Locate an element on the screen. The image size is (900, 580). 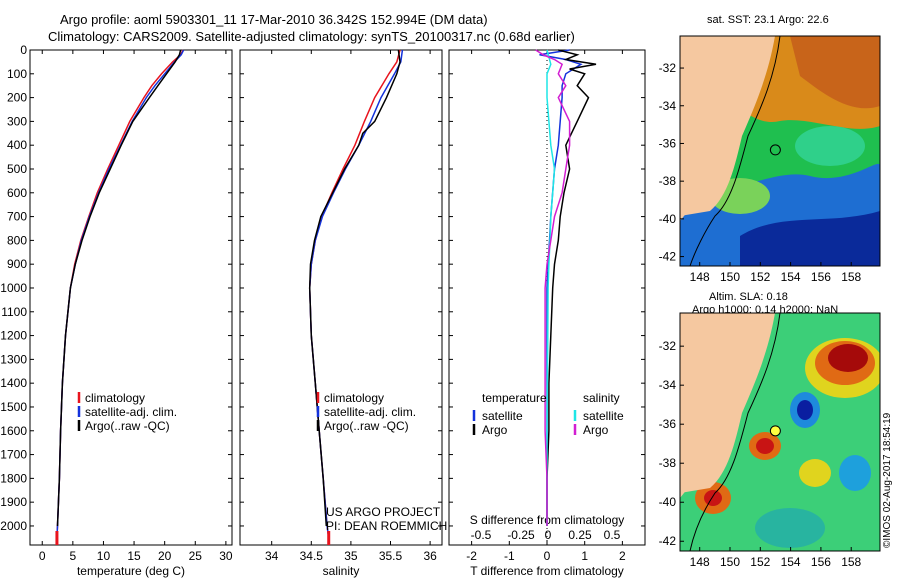
depth-tick-label: 700 is located at coordinates (17, 217).